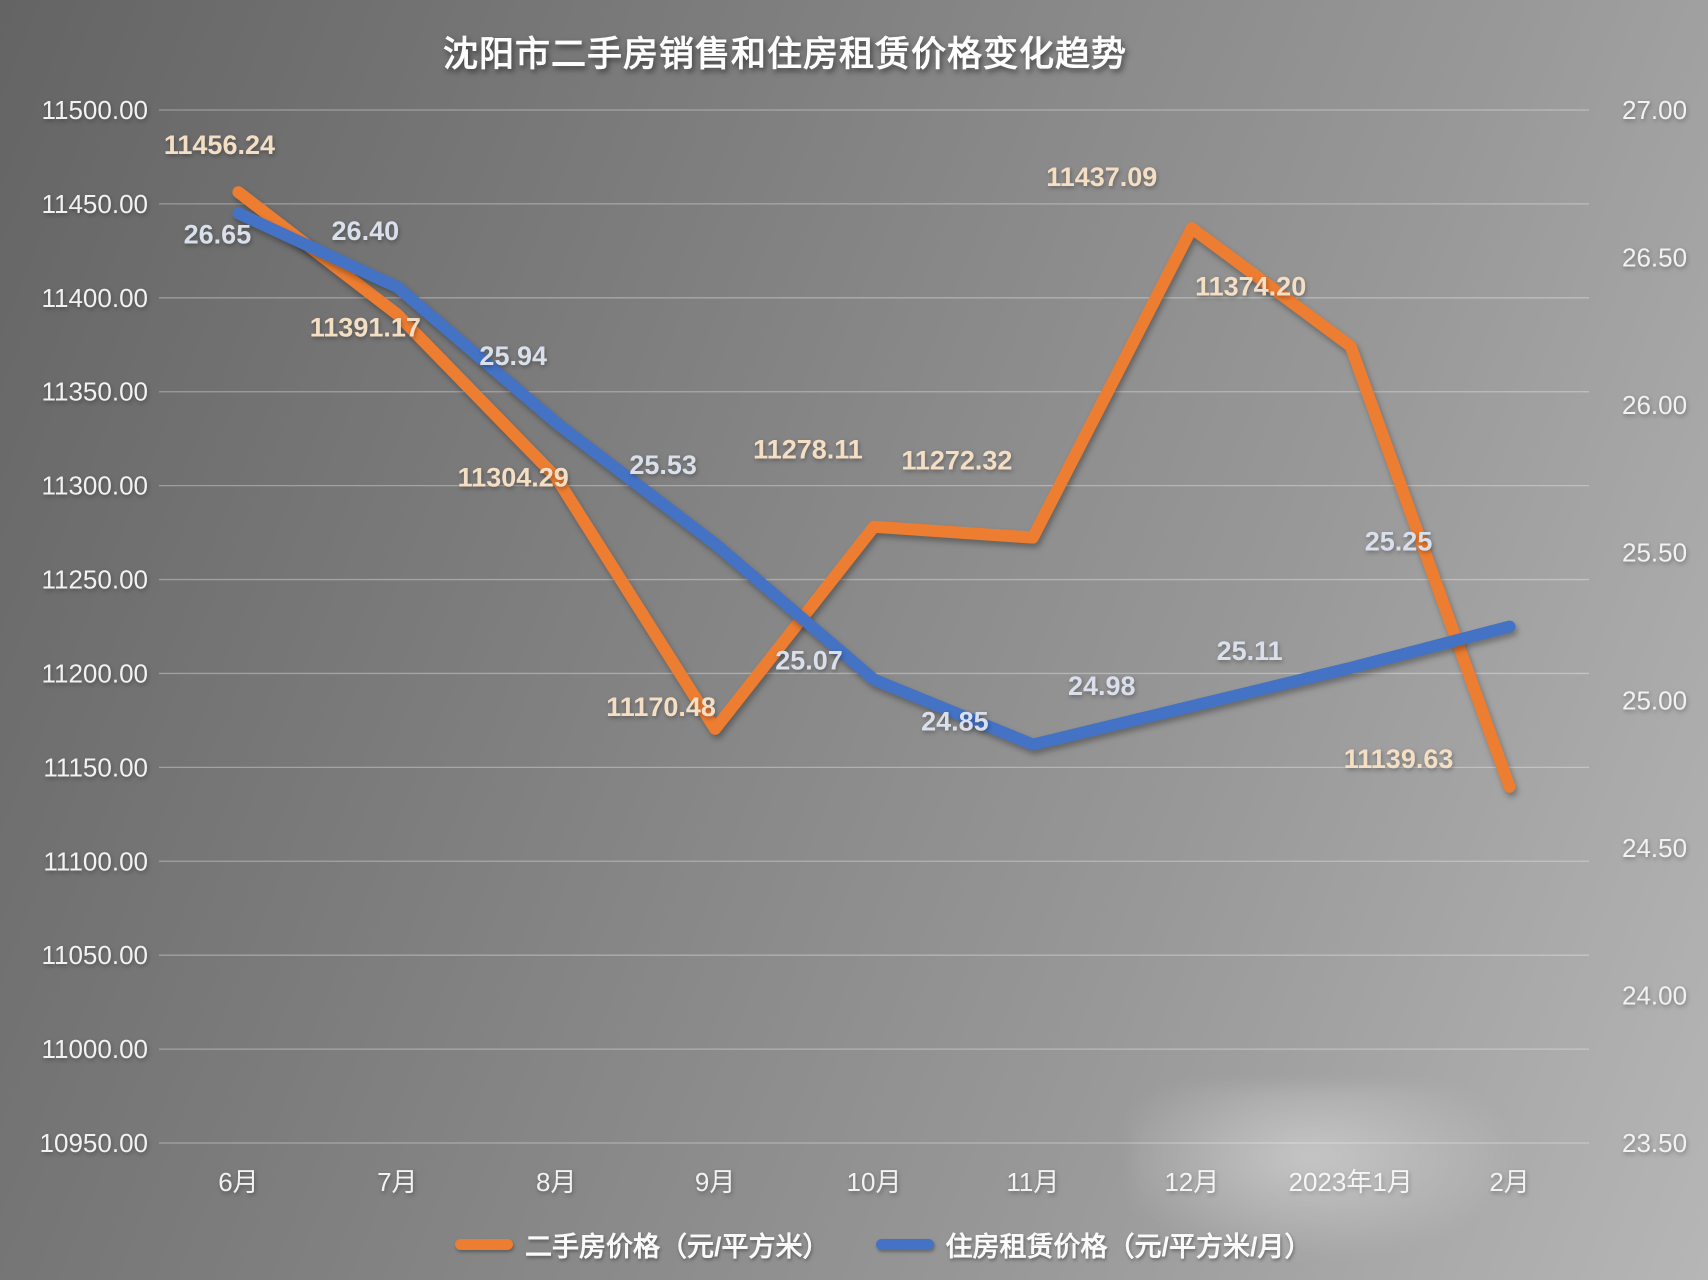  Describe the element at coordinates (1654, 258) in the screenshot. I see `right-axis-tick-label: 26.50` at that location.